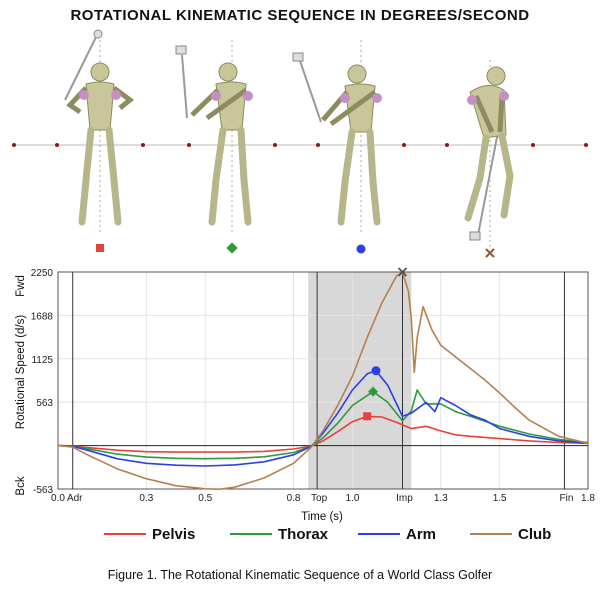 The height and width of the screenshot is (596, 600). I want to click on peak-marker-pelvis, so click(367, 416).